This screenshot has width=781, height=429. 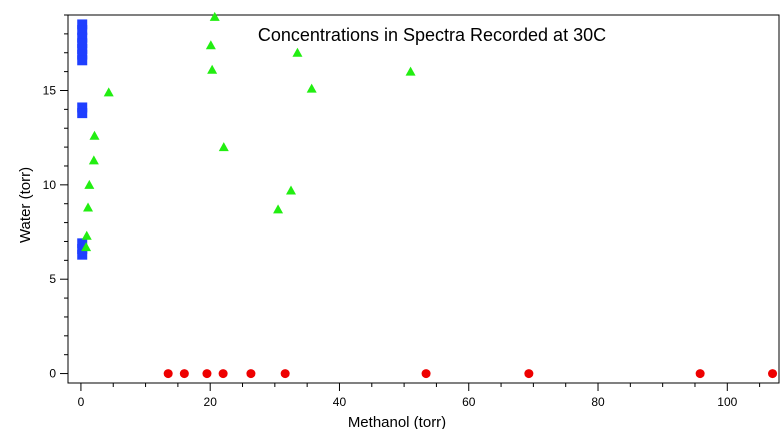 What do you see at coordinates (50, 90) in the screenshot?
I see `y-tick-label: 15` at bounding box center [50, 90].